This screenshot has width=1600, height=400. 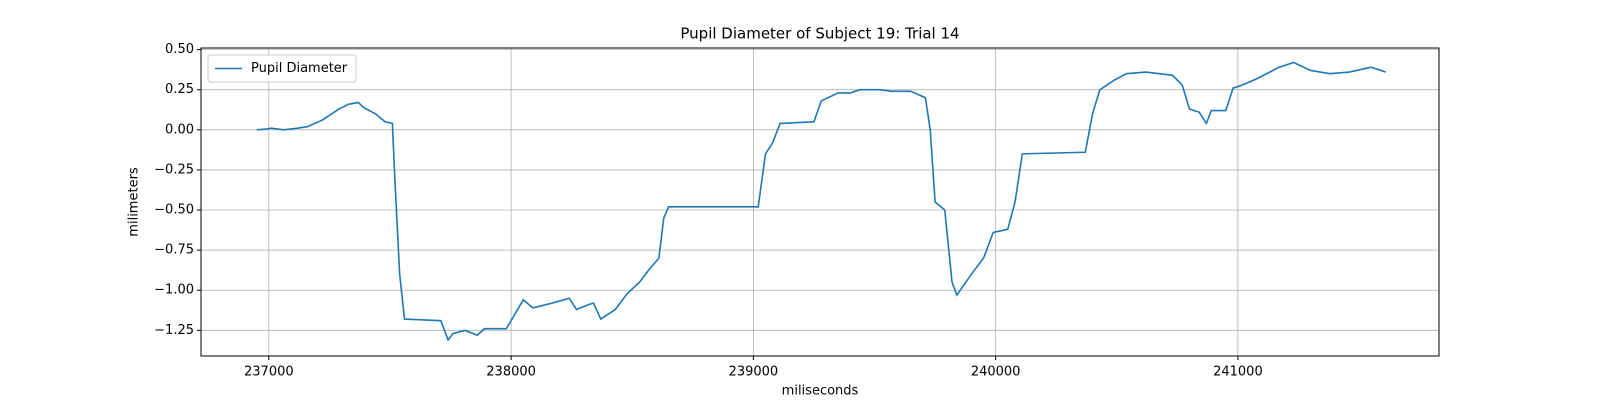 I want to click on x-tick-label: 240000, so click(x=996, y=372).